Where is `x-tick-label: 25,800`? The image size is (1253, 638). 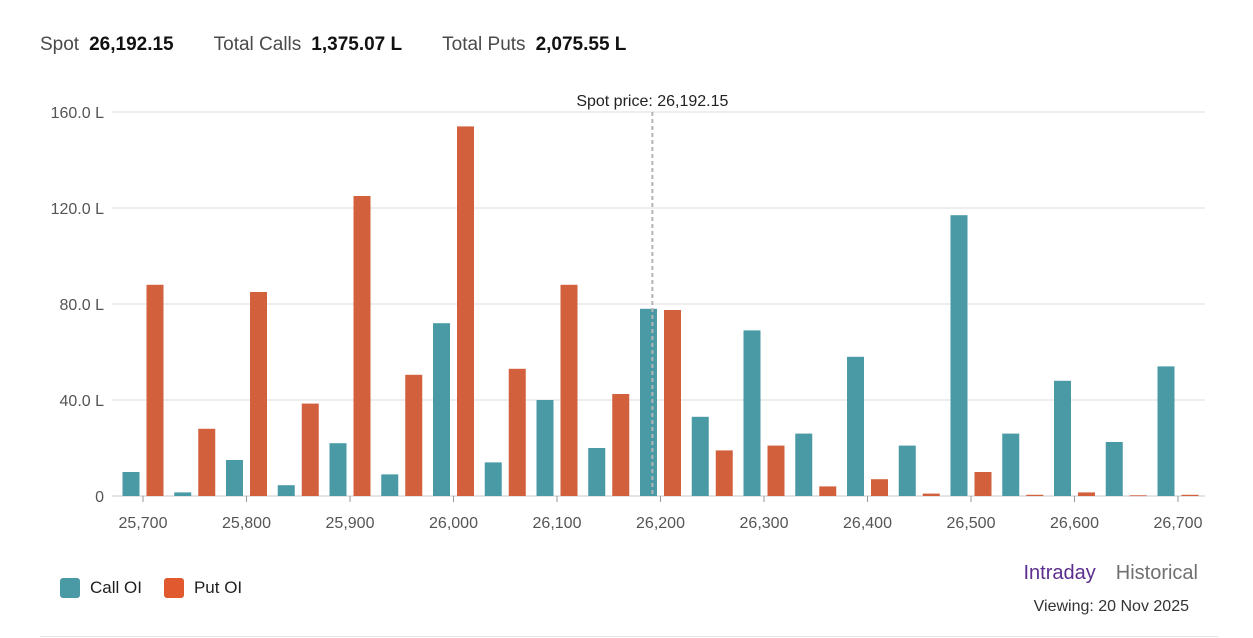 x-tick-label: 25,800 is located at coordinates (246, 523).